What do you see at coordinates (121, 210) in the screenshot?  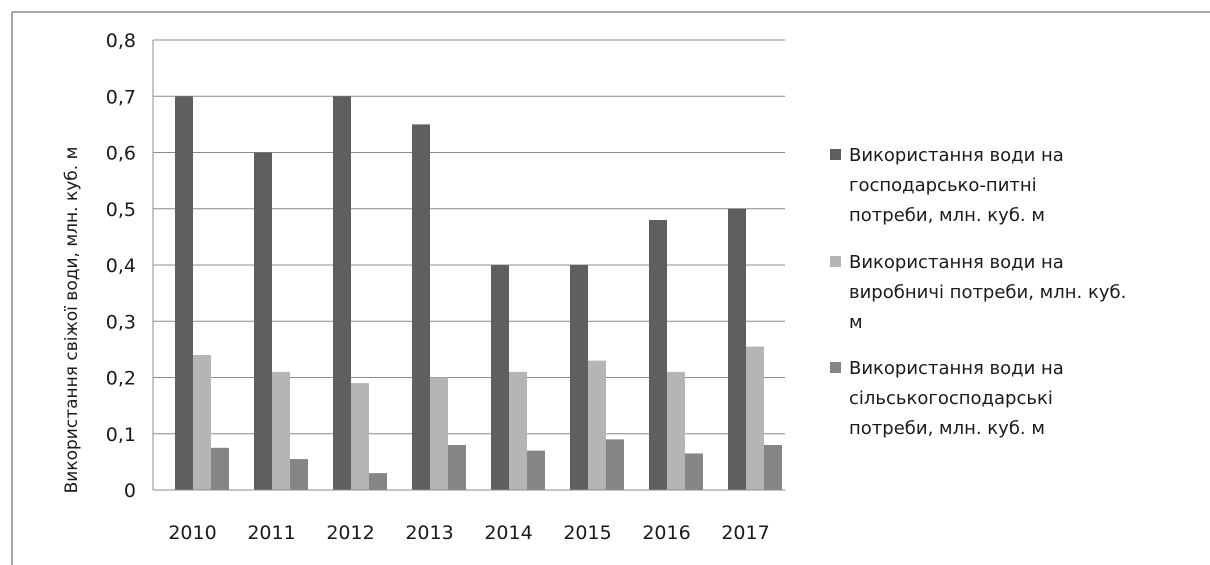 I see `y-tick-label: 0,5` at bounding box center [121, 210].